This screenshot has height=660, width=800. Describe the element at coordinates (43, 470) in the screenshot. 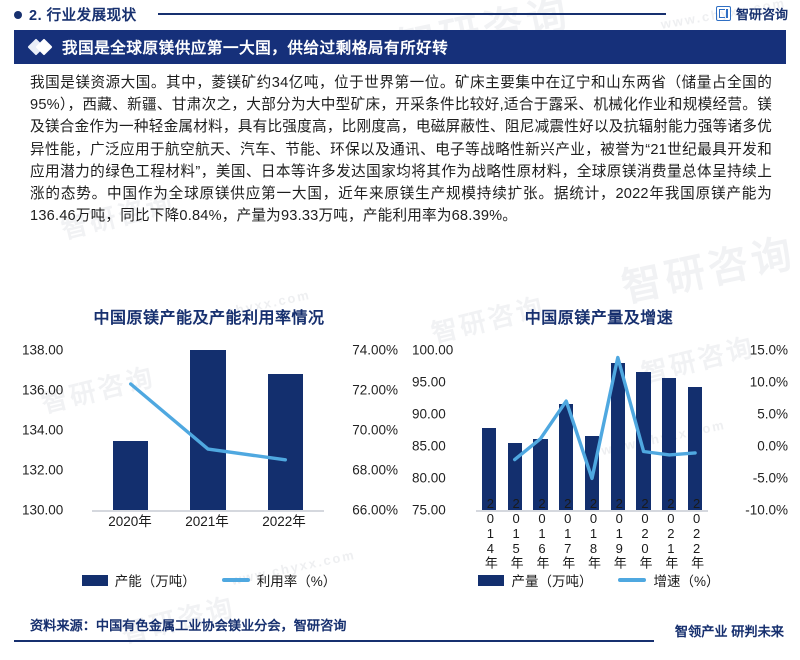

I see `y-axis-tick-left: 132.00` at that location.